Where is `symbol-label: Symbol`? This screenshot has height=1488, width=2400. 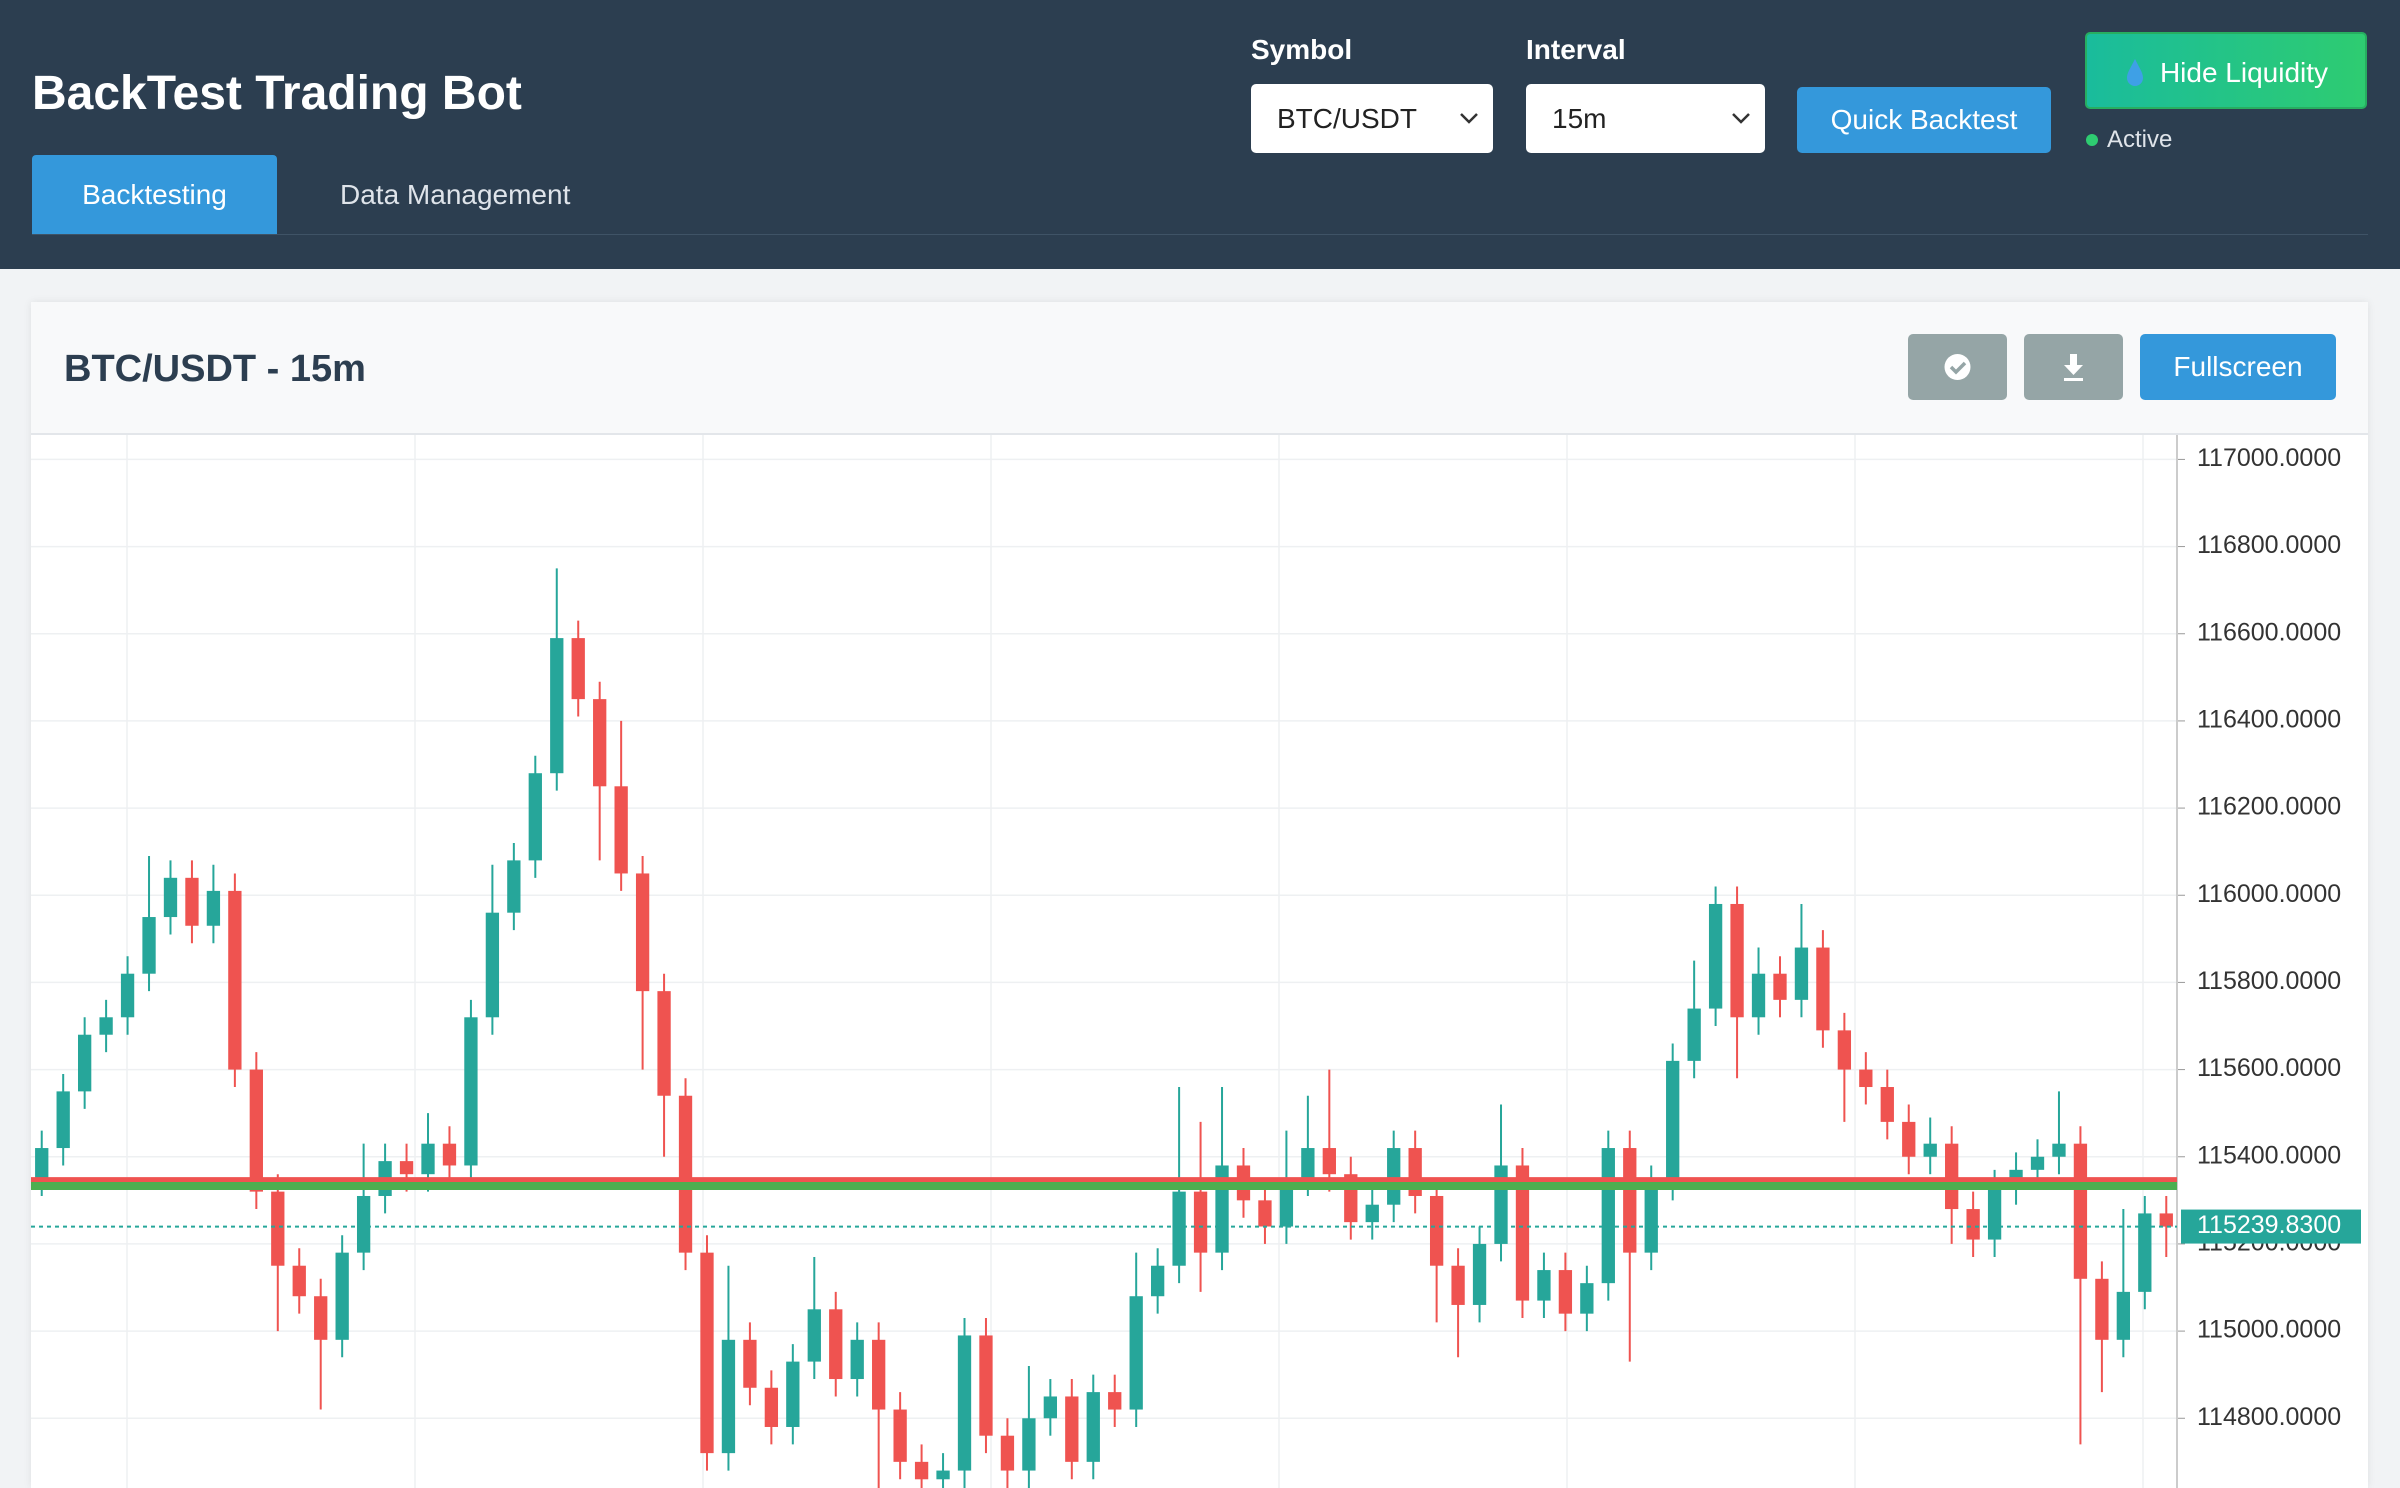 symbol-label: Symbol is located at coordinates (1302, 49).